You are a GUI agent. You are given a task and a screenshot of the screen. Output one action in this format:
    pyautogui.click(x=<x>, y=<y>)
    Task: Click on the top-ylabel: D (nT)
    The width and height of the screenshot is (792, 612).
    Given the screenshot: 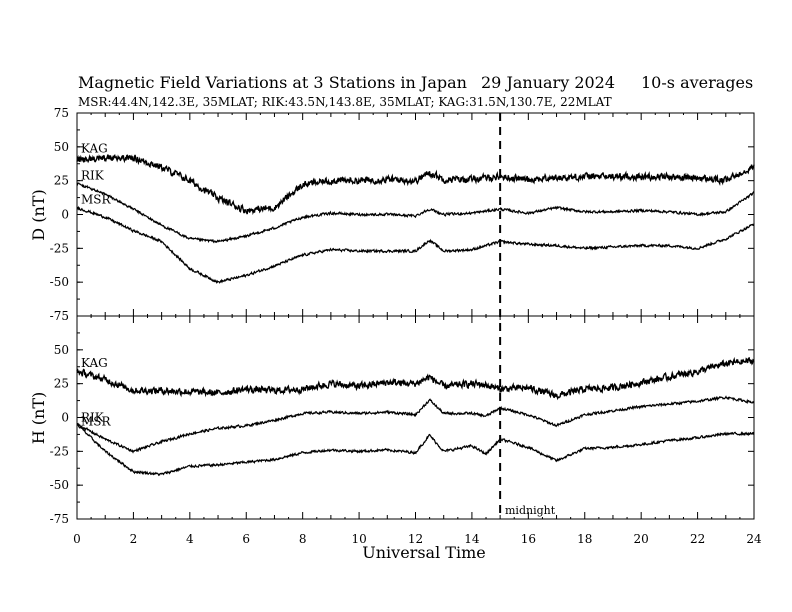 What is the action you would take?
    pyautogui.click(x=38, y=214)
    